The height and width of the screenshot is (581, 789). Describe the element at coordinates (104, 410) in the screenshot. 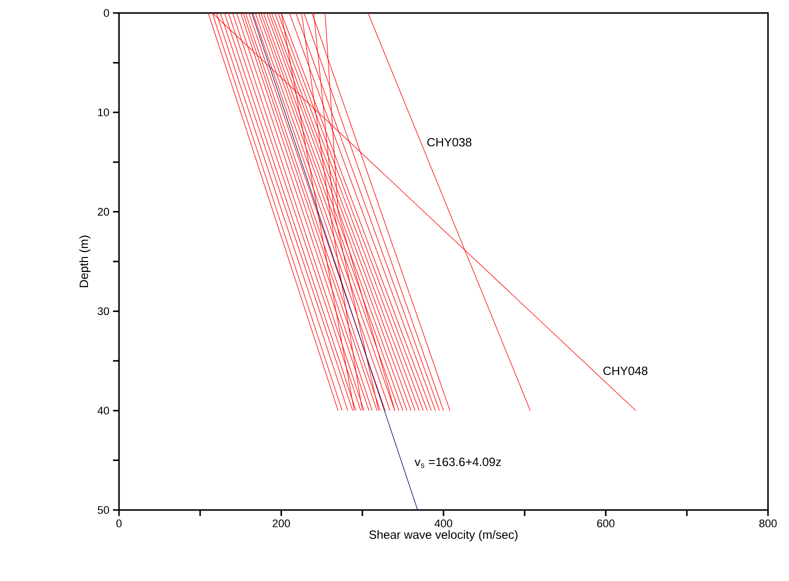

I see `y-tick-label: 40` at that location.